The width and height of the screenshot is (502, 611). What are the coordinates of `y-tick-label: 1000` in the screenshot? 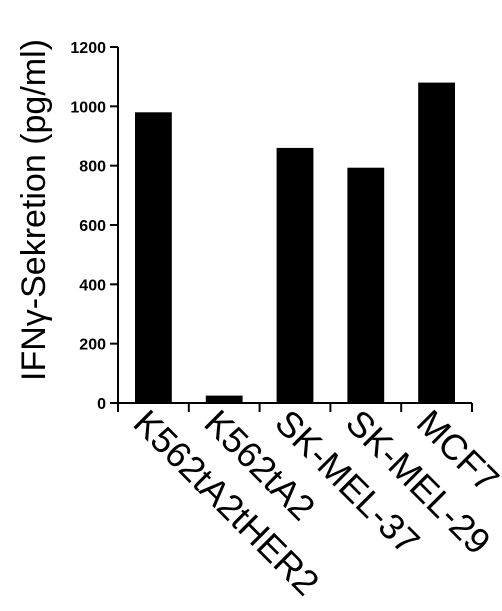 It's located at (88, 107).